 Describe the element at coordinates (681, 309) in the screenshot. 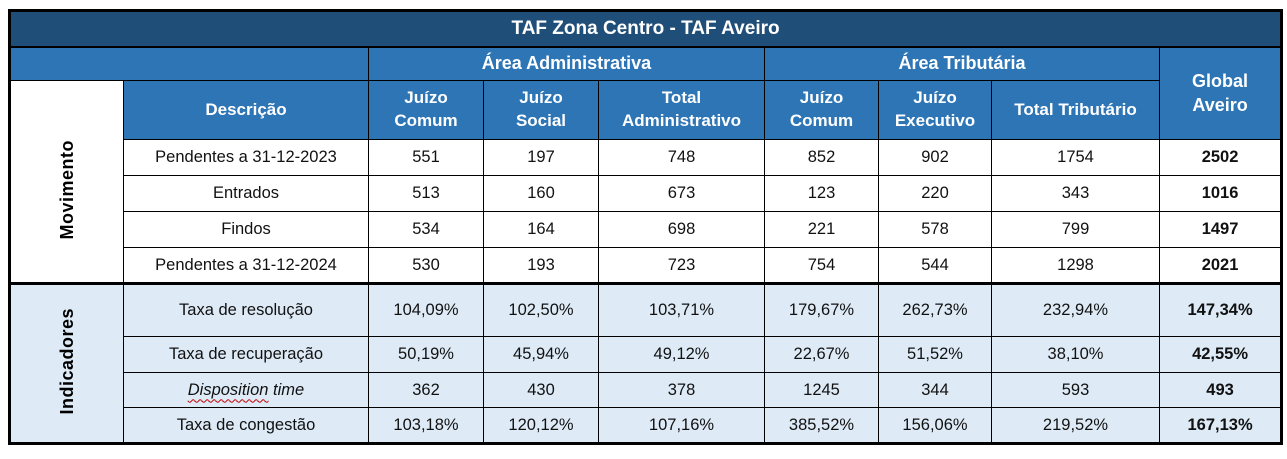

I see `data-cell: 103,71%` at that location.